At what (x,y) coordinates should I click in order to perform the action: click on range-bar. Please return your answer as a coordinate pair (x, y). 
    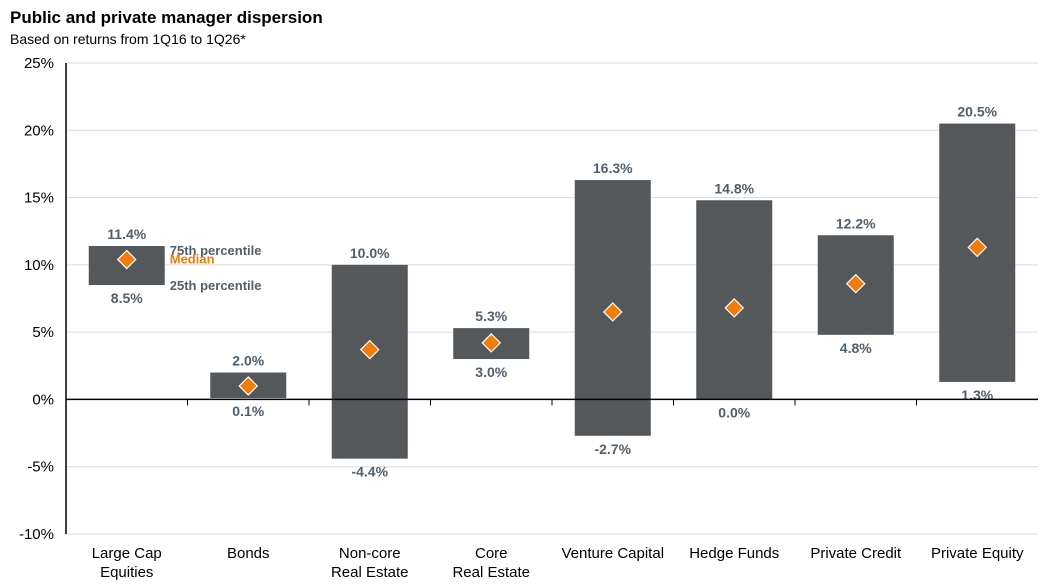
    Looking at the image, I should click on (369, 361).